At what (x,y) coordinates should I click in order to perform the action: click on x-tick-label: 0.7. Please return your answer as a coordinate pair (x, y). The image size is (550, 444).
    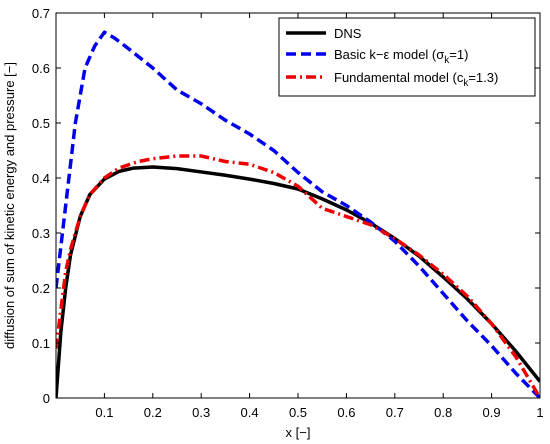
    Looking at the image, I should click on (395, 412).